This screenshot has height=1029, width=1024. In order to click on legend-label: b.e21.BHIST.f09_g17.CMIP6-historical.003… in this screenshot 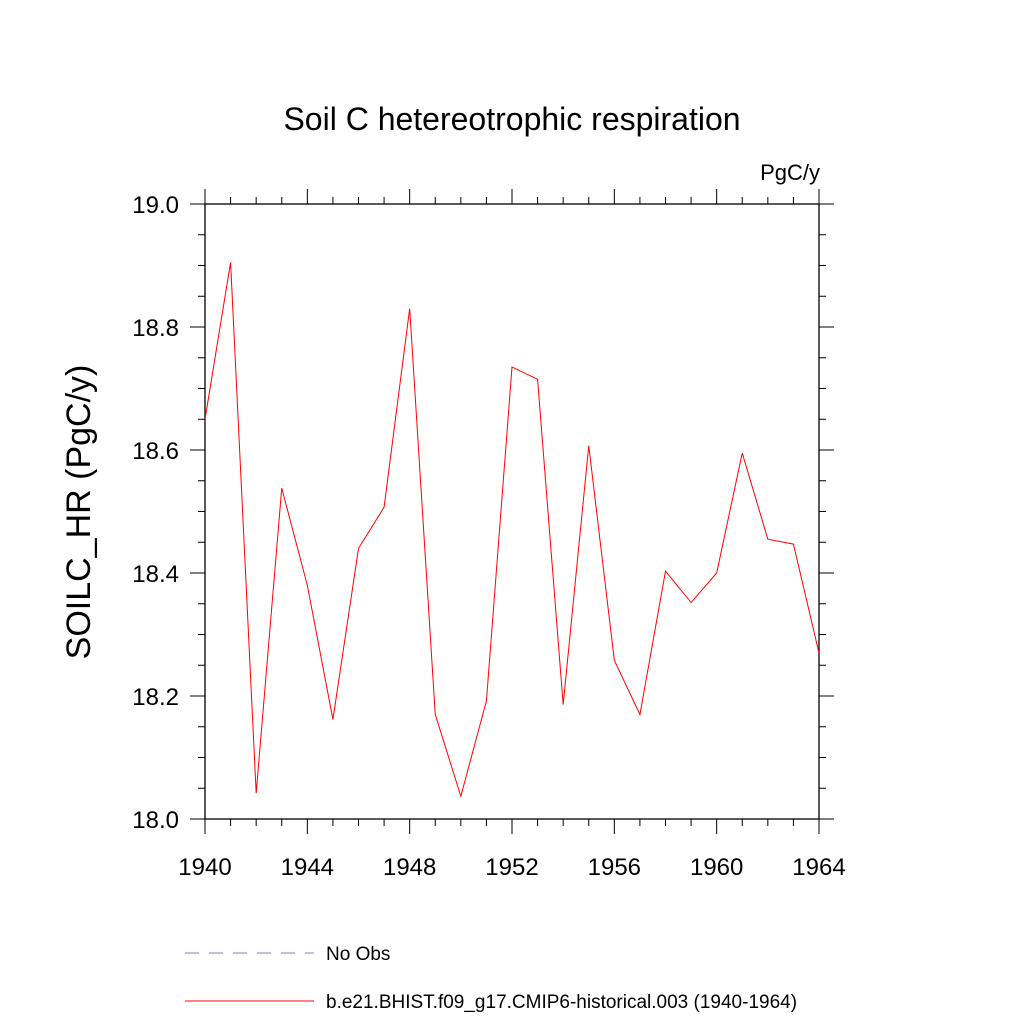, I will do `click(561, 1002)`.